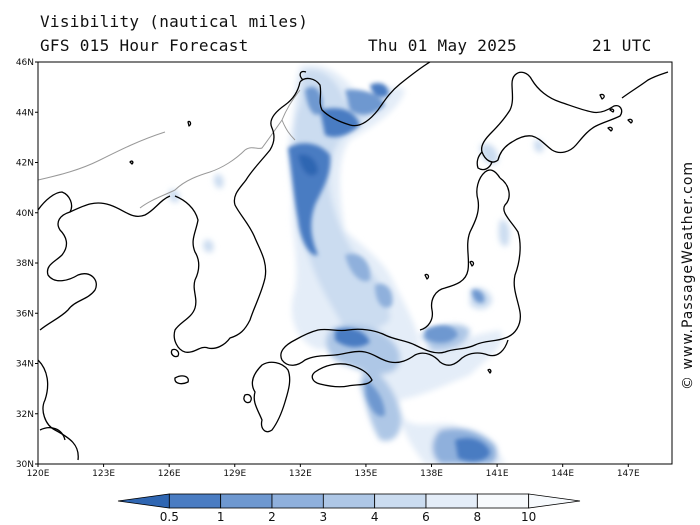 The width and height of the screenshot is (700, 525). I want to click on colorbar-label: 4, so click(375, 517).